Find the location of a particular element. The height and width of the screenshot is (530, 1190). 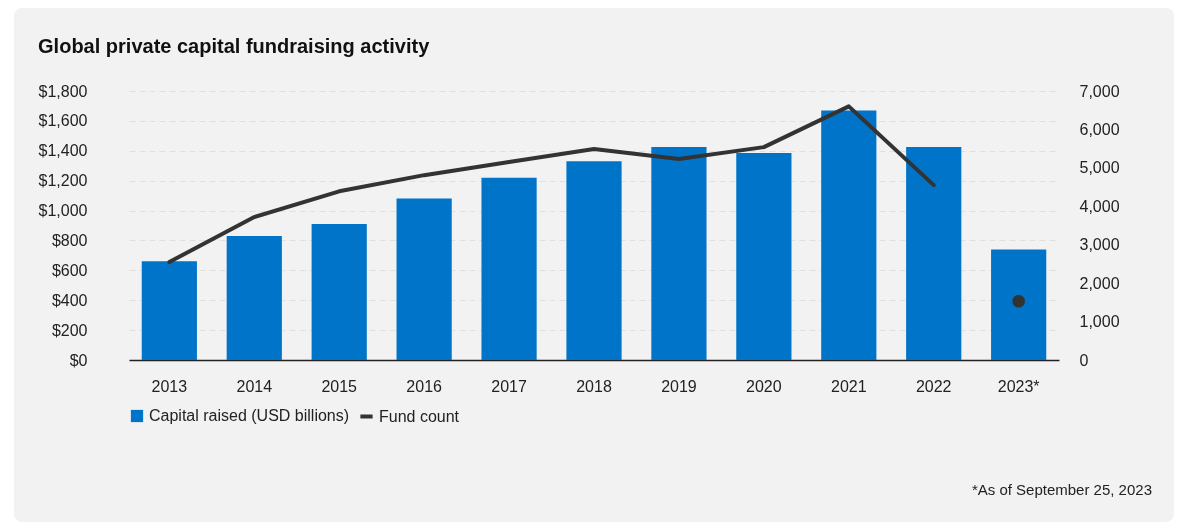

y2-tick-label: 6,000 is located at coordinates (1099, 129).